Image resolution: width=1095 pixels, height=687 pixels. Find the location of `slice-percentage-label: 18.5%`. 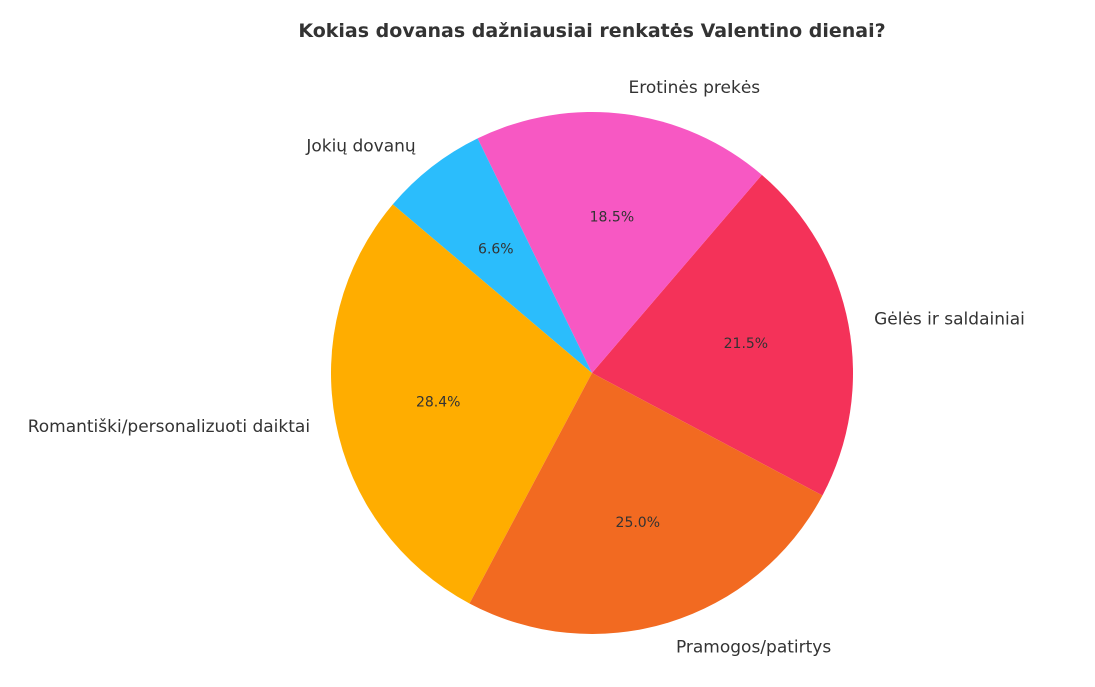

slice-percentage-label: 18.5% is located at coordinates (612, 218).